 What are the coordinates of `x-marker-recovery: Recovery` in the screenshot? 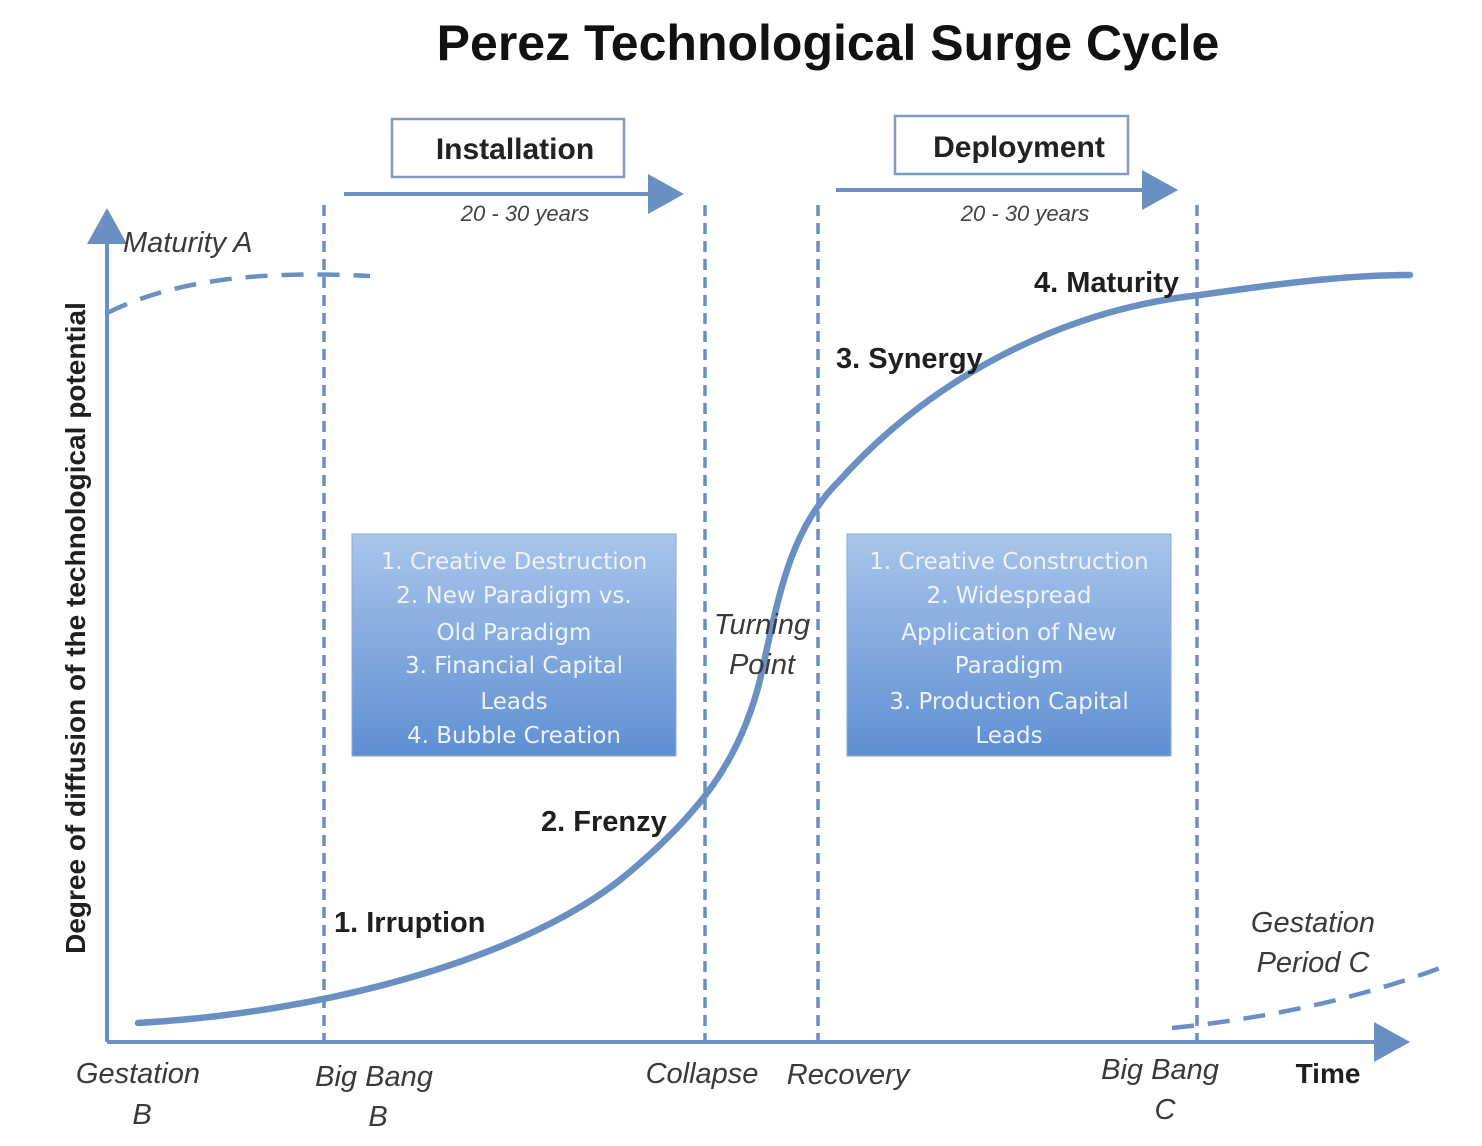 It's located at (849, 1075).